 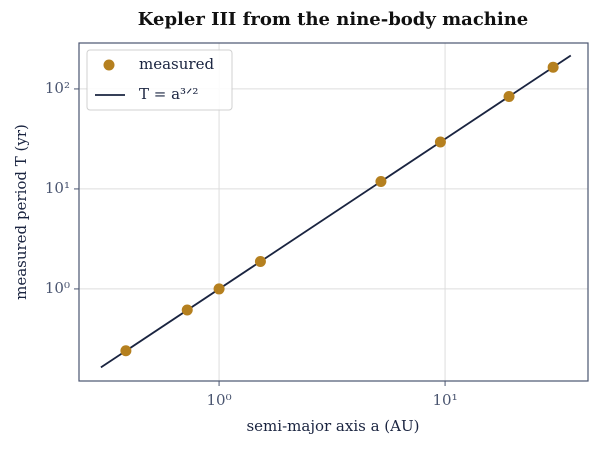 What do you see at coordinates (57, 88) in the screenshot?
I see `y-tick-label: 10²` at bounding box center [57, 88].